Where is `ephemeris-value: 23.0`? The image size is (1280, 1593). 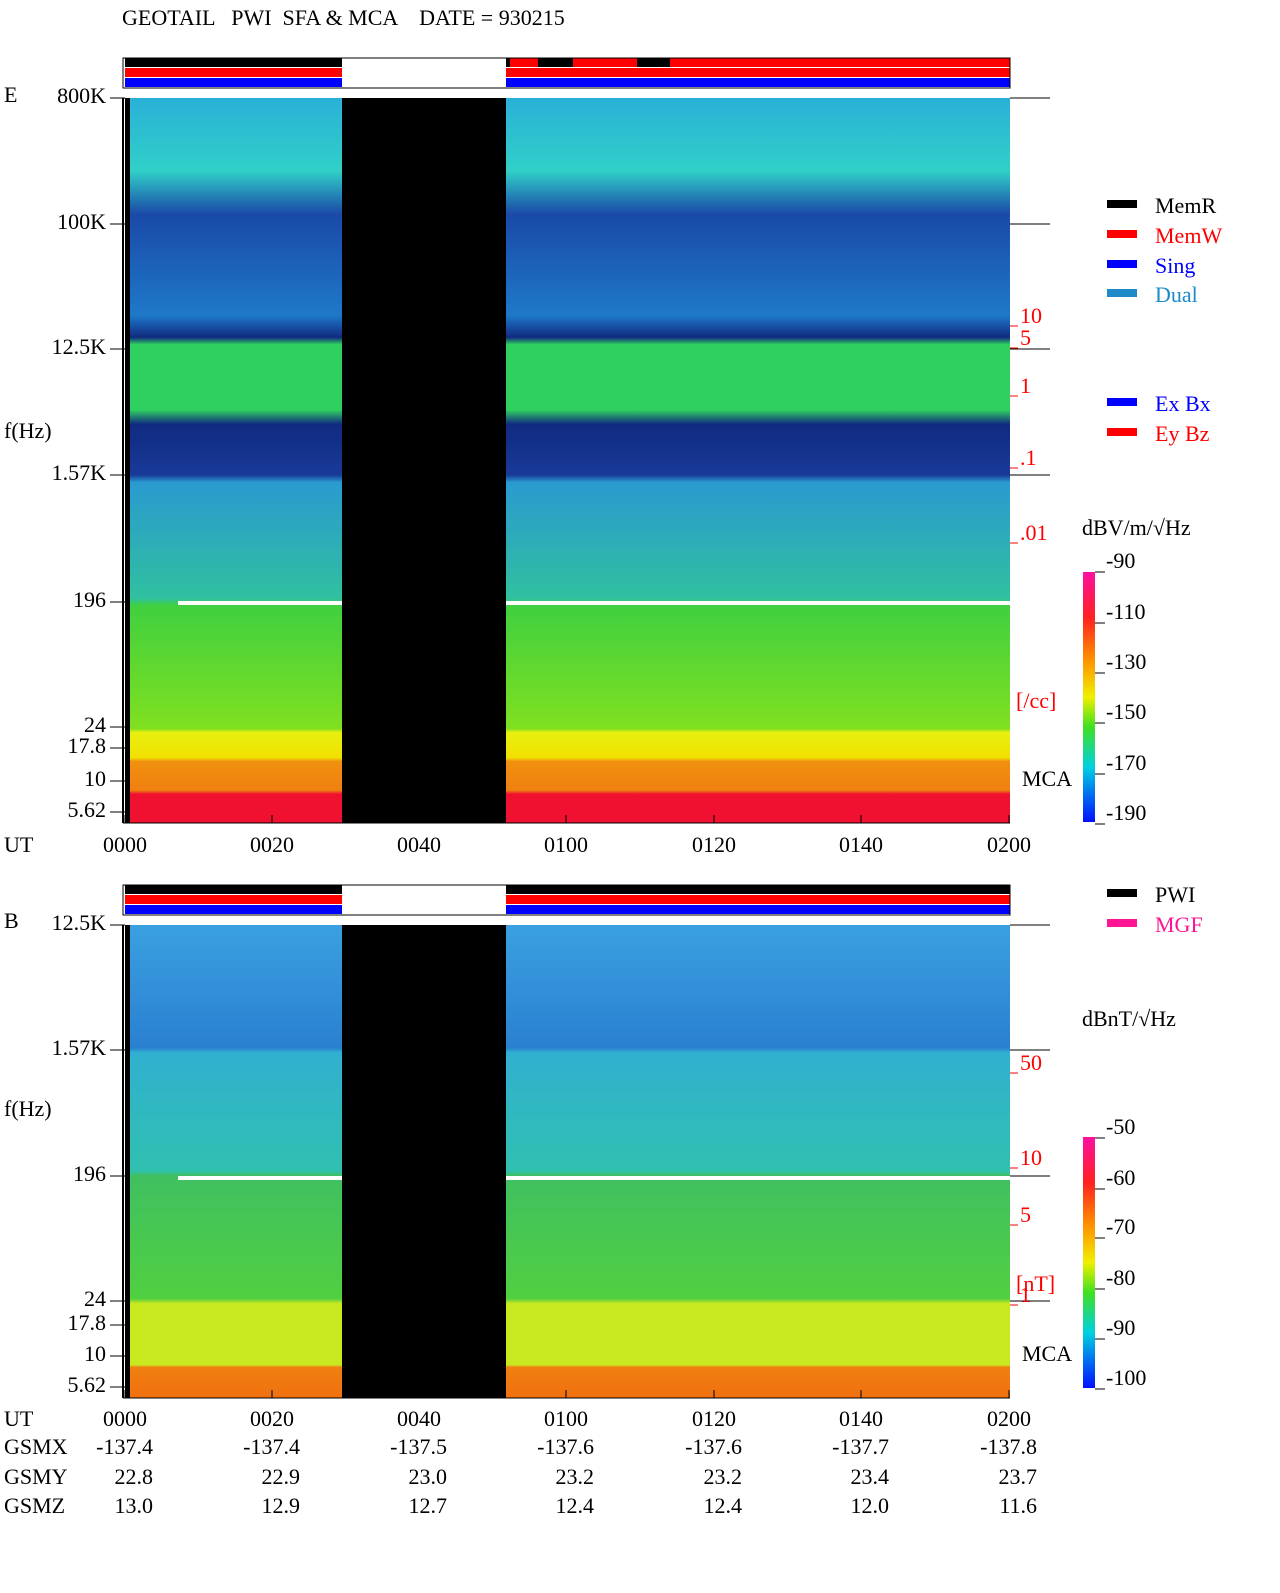 ephemeris-value: 23.0 is located at coordinates (428, 1476).